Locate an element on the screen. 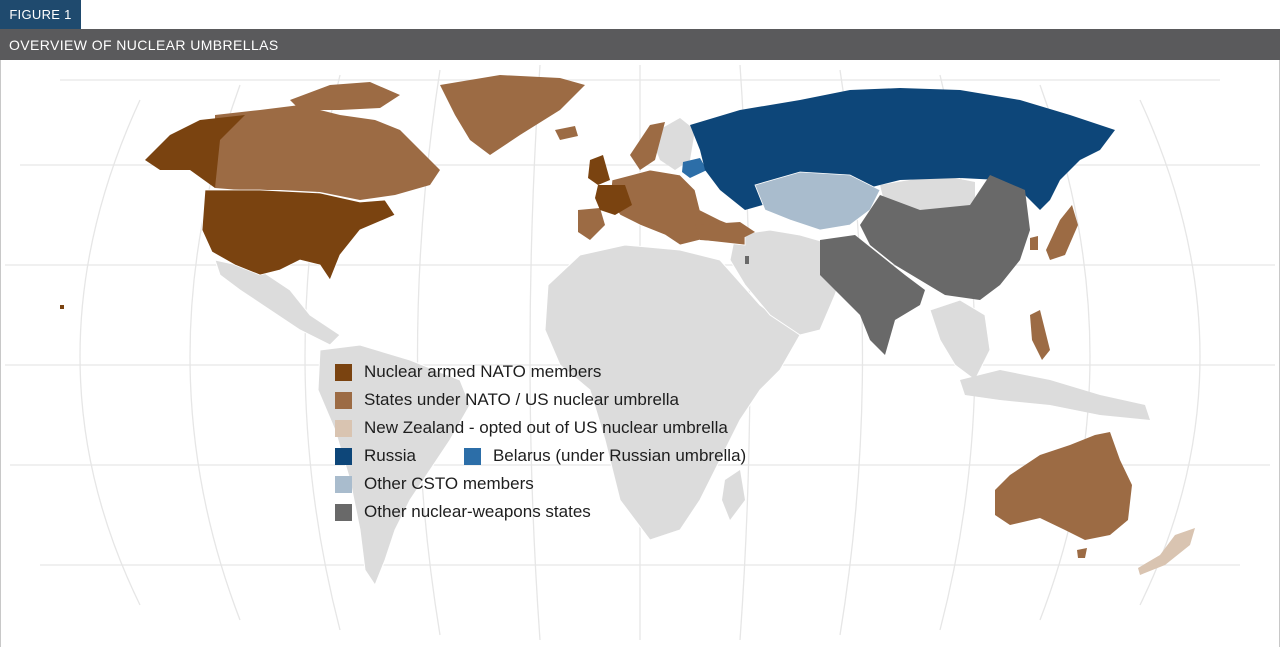  iberia-region is located at coordinates (591, 224).